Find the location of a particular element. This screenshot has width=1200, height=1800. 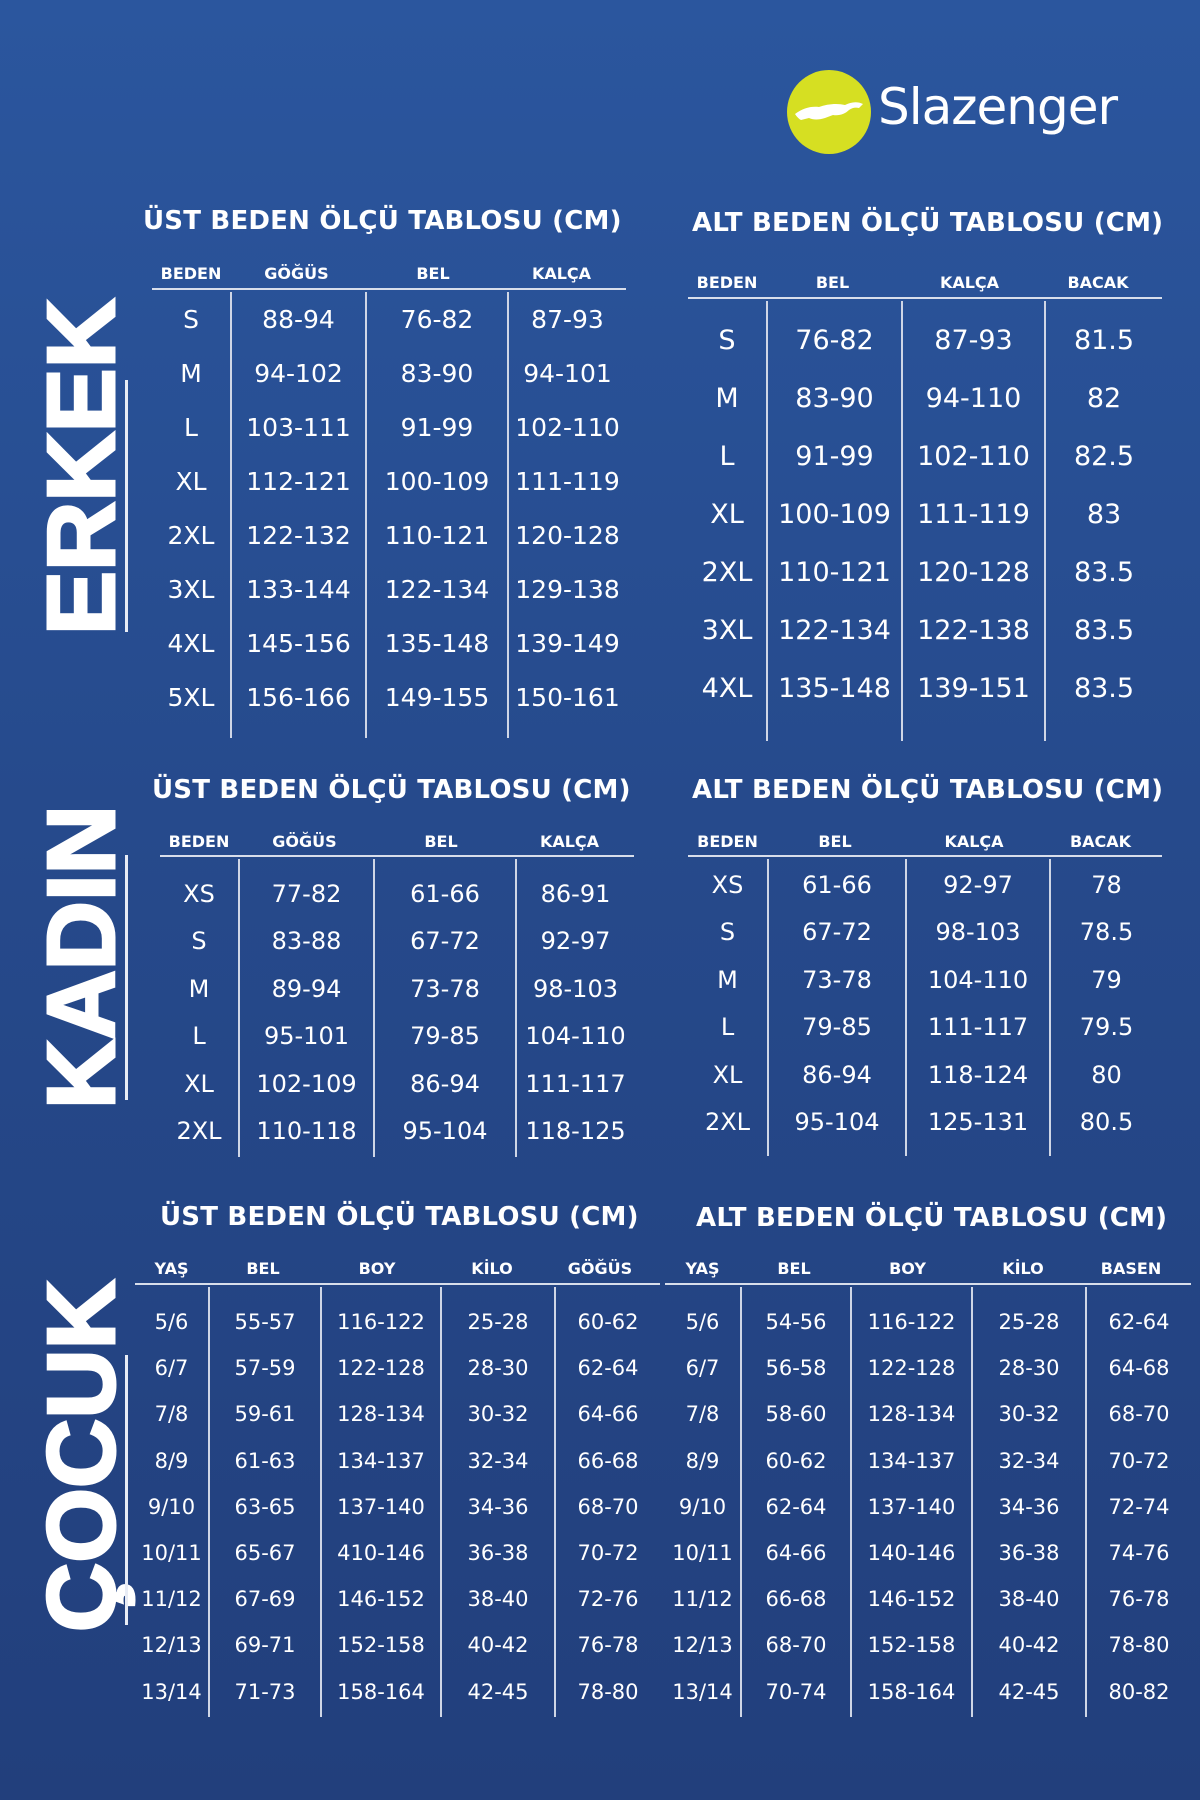

table-cell: 28-30 is located at coordinates (498, 1368).